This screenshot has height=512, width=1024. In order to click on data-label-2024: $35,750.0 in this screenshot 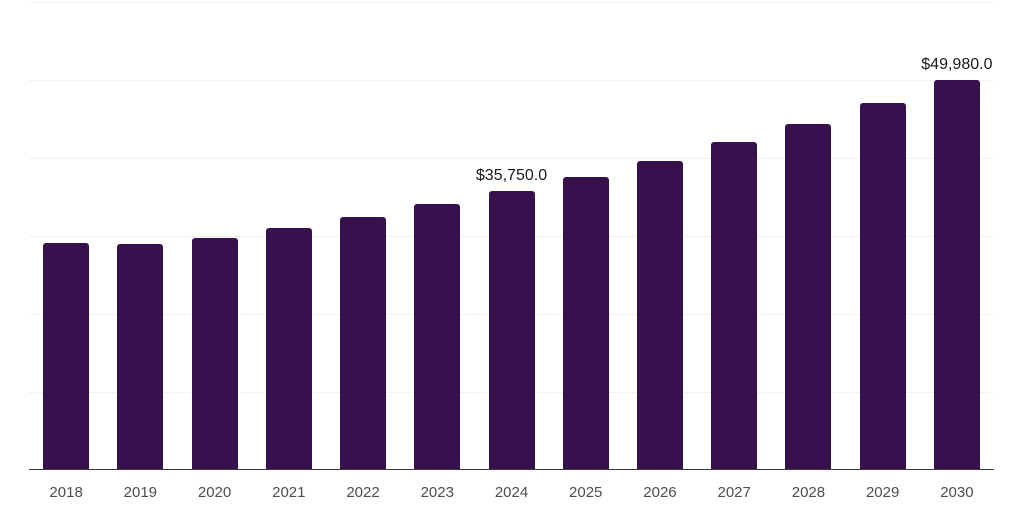, I will do `click(511, 176)`.